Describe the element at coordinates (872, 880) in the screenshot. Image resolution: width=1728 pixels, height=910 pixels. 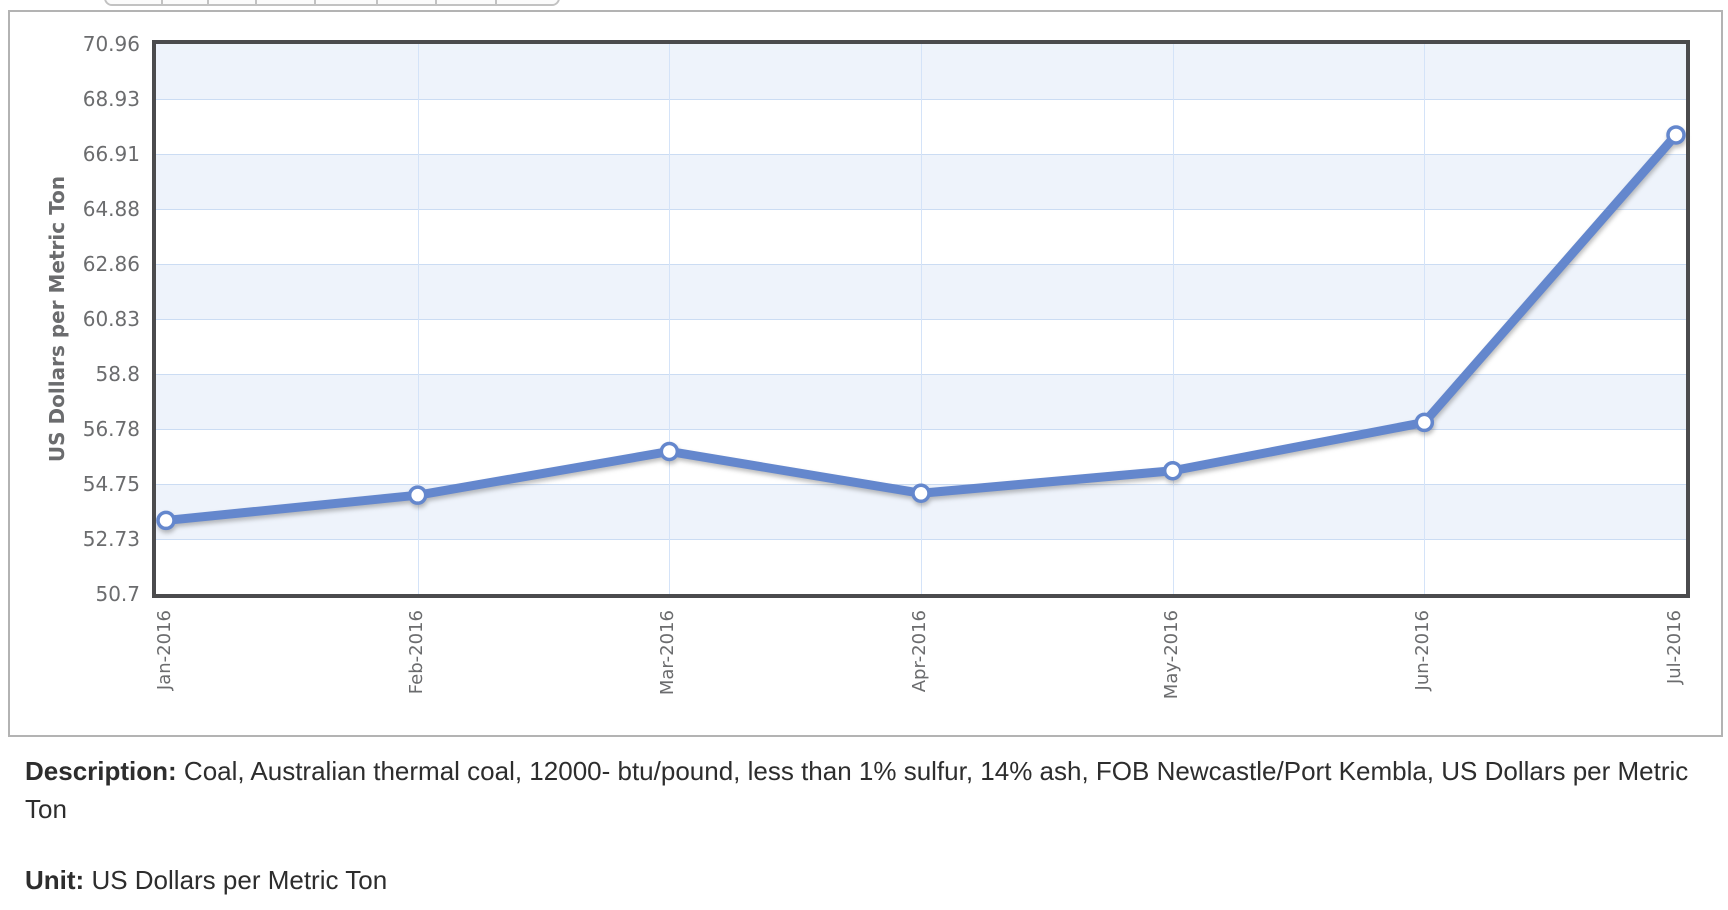
I see `unit-paragraph: Unit: US Dollars per Metric Ton` at that location.